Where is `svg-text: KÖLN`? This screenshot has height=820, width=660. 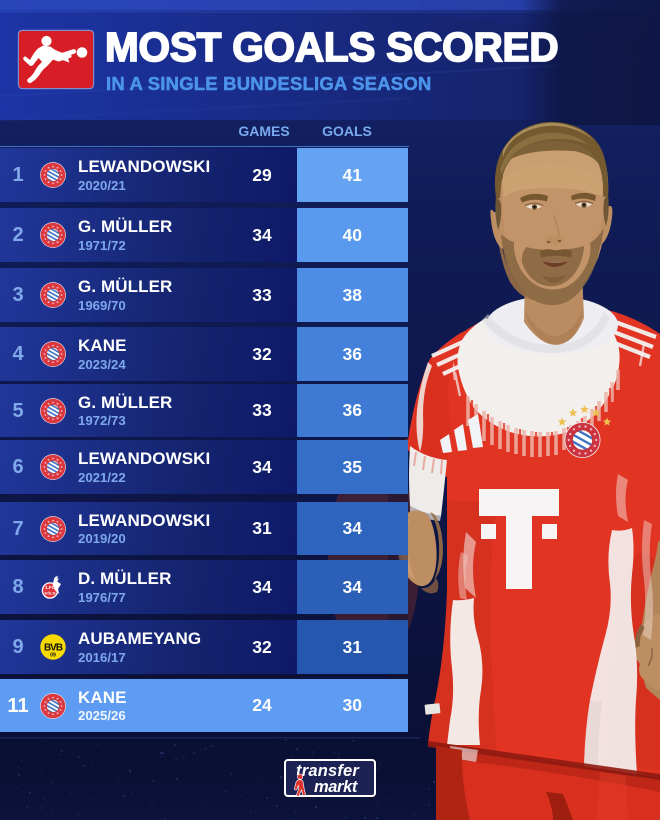 svg-text: KÖLN is located at coordinates (50, 593).